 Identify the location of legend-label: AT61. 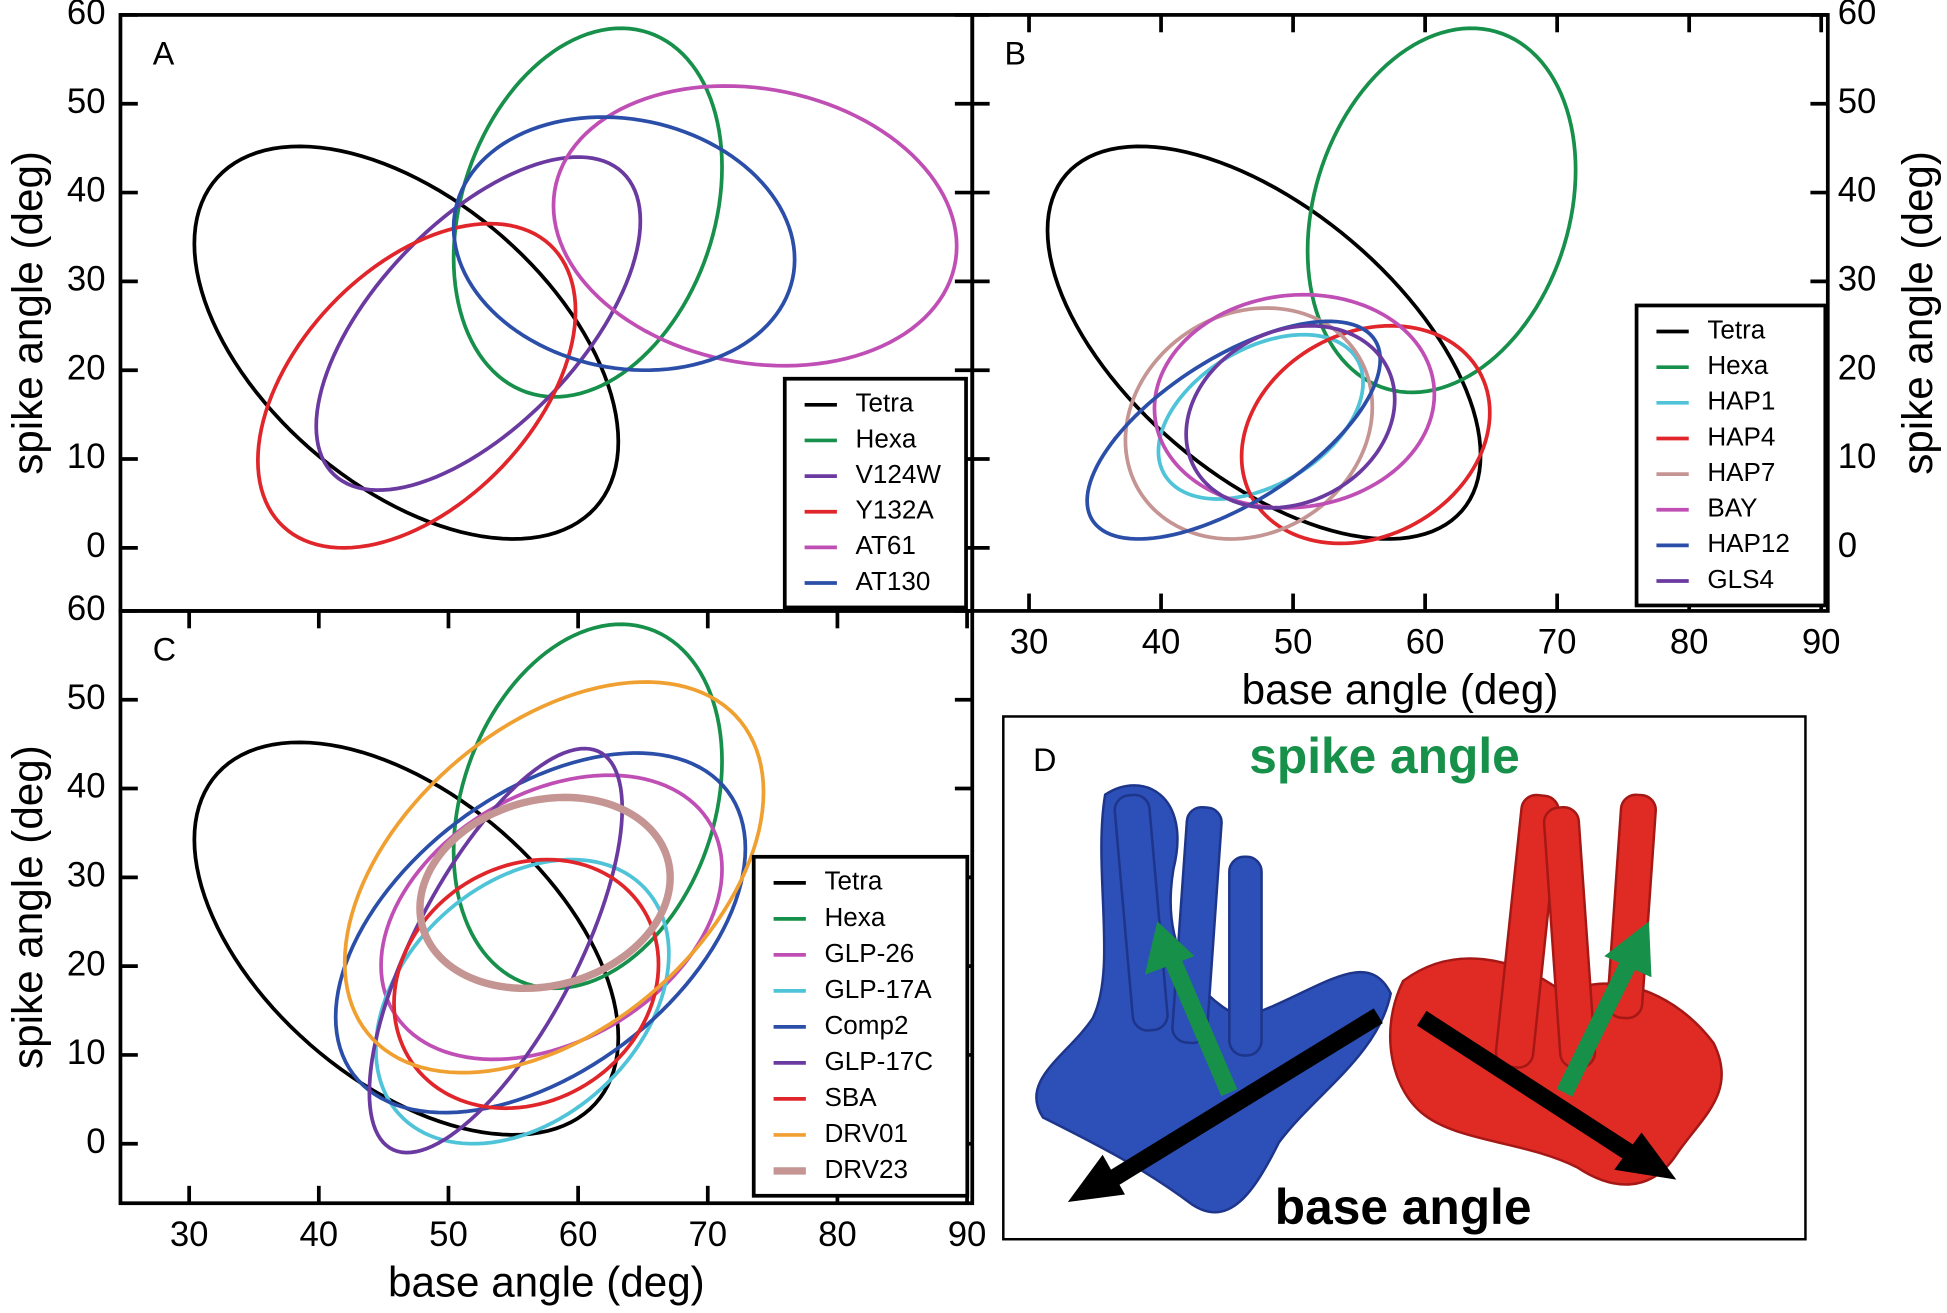
(886, 545).